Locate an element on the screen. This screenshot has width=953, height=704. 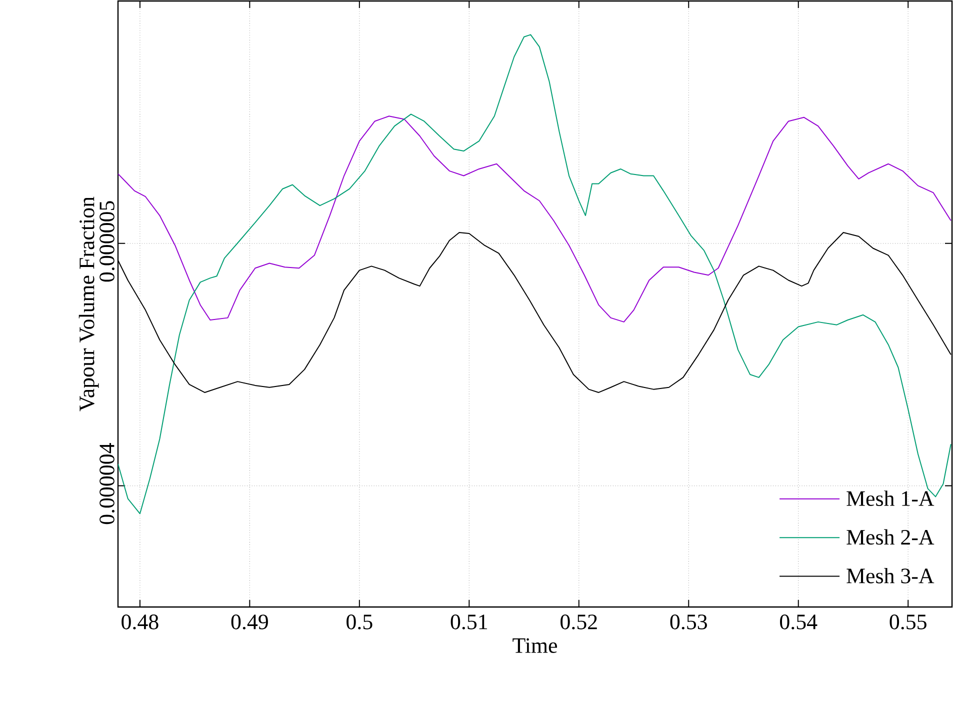
y-tick-label: 0.000004 is located at coordinates (107, 483).